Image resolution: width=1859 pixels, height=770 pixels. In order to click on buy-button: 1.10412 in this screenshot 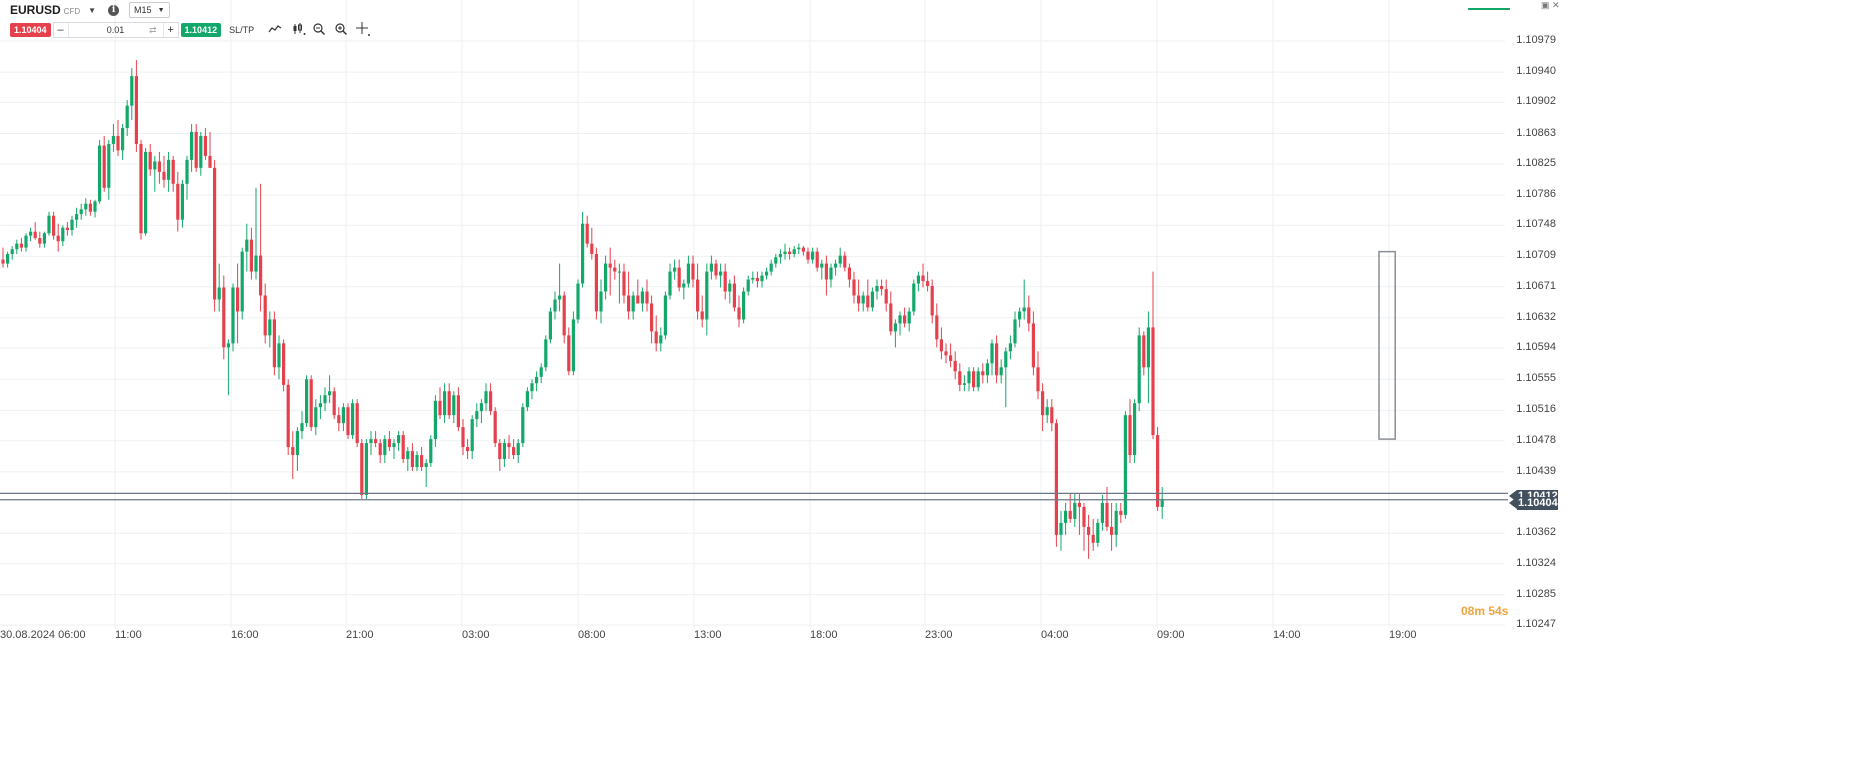, I will do `click(201, 30)`.